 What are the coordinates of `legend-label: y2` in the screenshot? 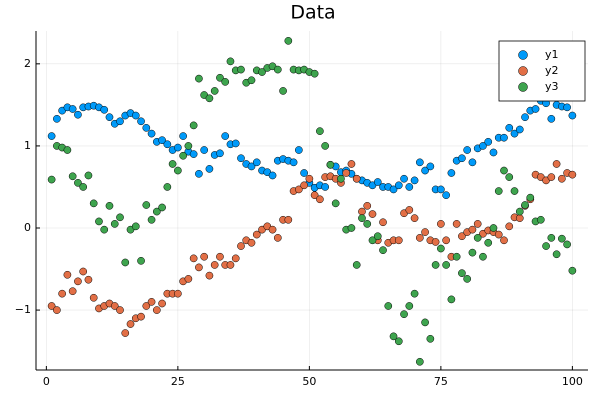 It's located at (552, 70).